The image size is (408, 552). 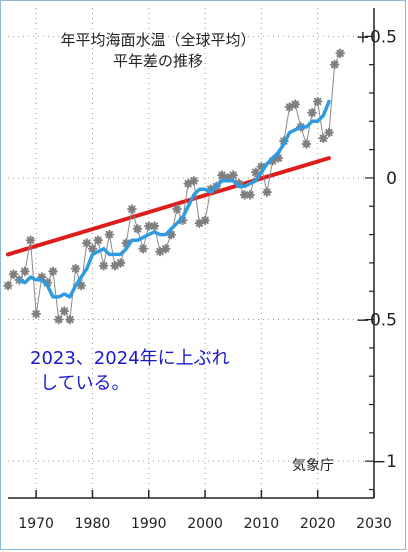 What do you see at coordinates (70, 319) in the screenshot?
I see `annual-point-1976` at bounding box center [70, 319].